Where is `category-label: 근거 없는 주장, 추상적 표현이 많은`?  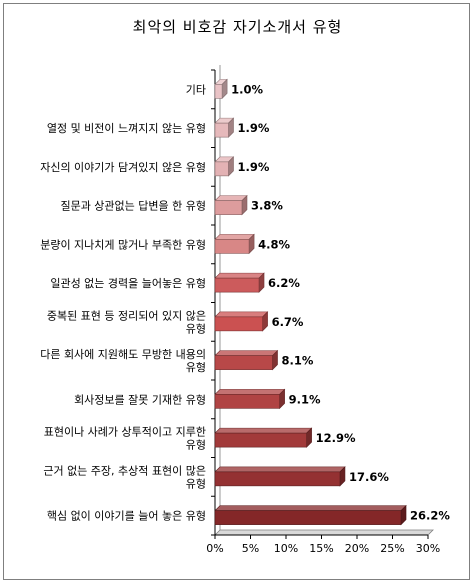 category-label: 근거 없는 주장, 추상적 표현이 많은 is located at coordinates (124, 470).